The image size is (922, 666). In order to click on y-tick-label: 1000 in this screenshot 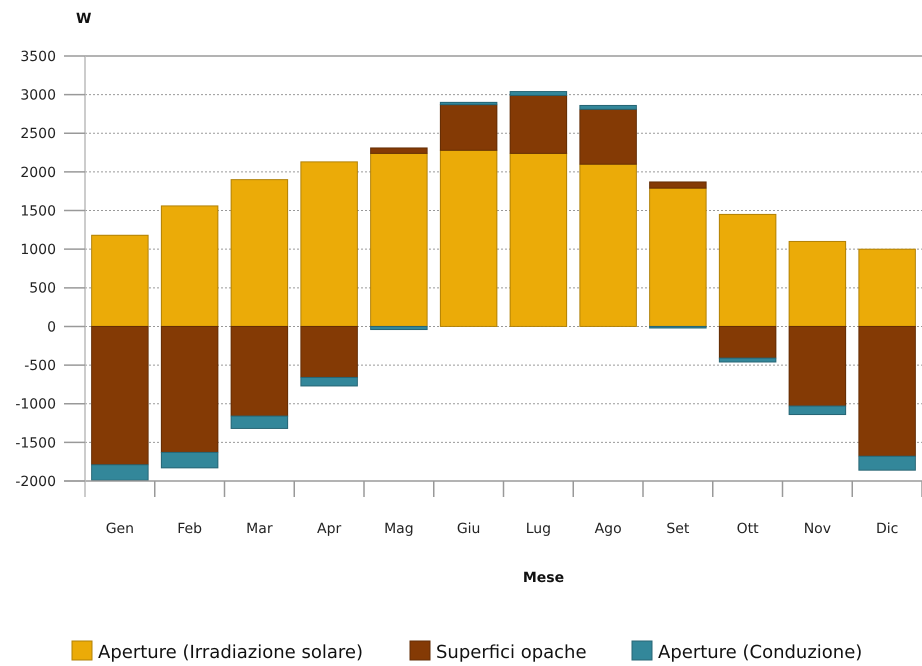, I will do `click(38, 250)`.